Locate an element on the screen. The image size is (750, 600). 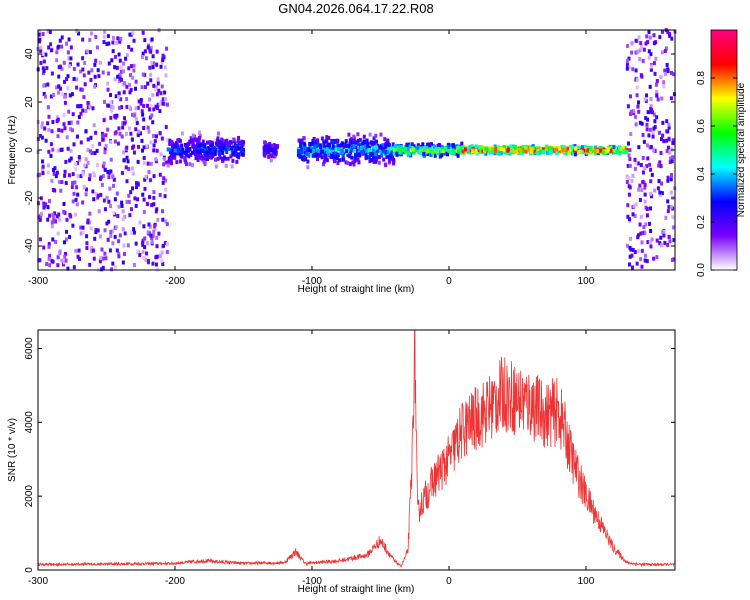
line-x-axis-label: Height of straight line (km) is located at coordinates (356, 589).